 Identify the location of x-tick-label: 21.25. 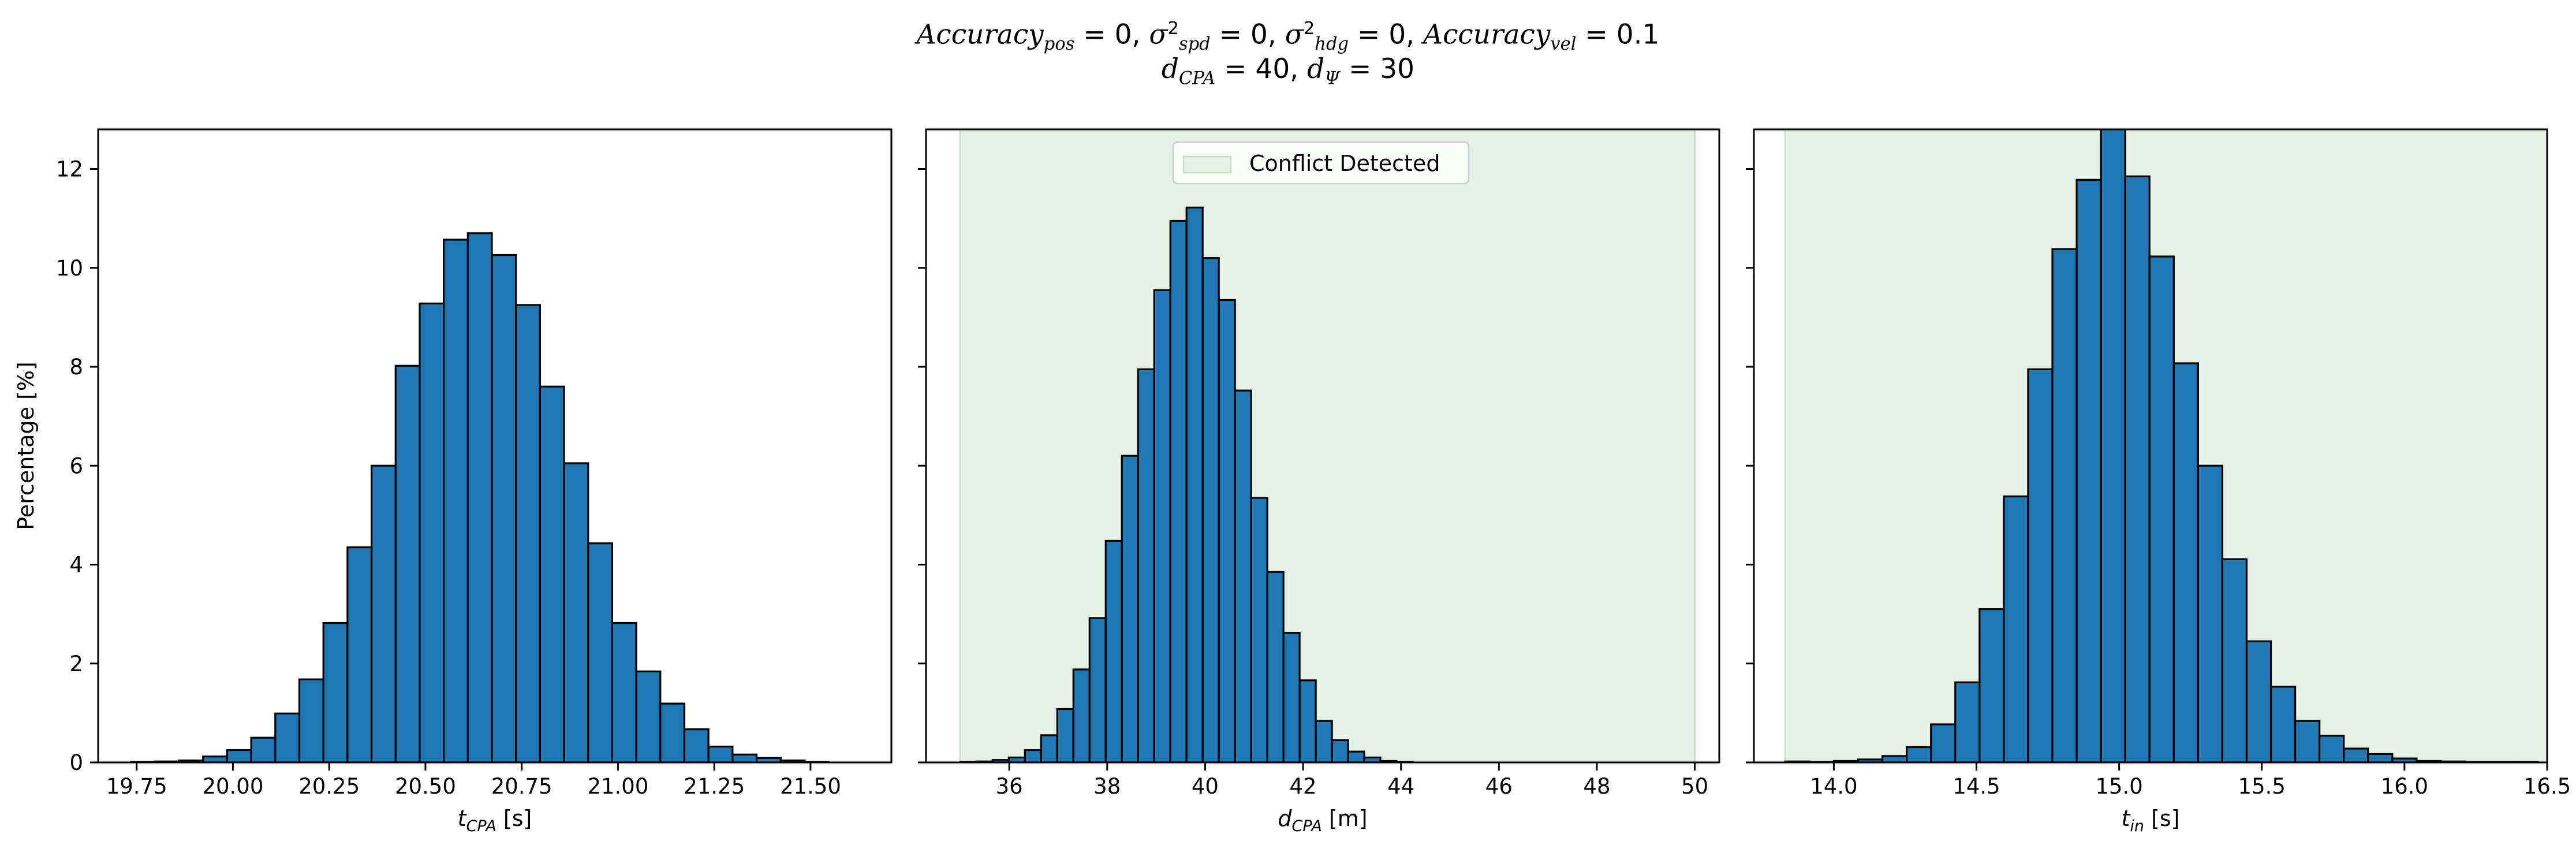
(714, 786).